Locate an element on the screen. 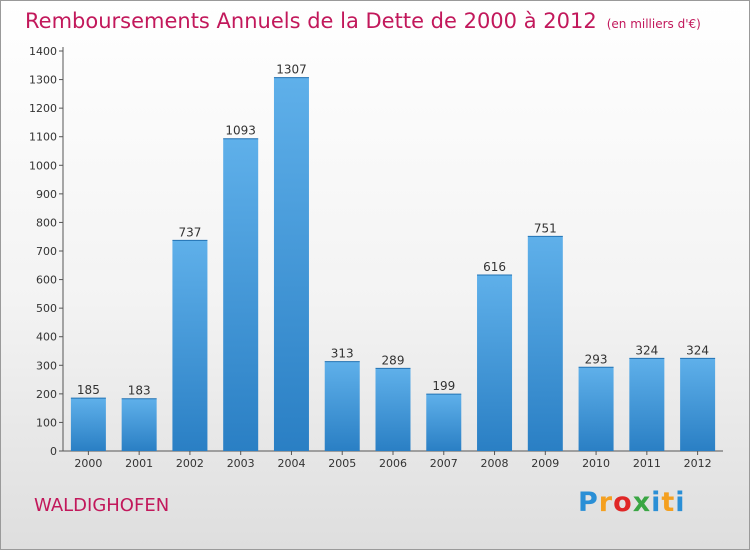 The width and height of the screenshot is (750, 550). logo-letter: r is located at coordinates (606, 502).